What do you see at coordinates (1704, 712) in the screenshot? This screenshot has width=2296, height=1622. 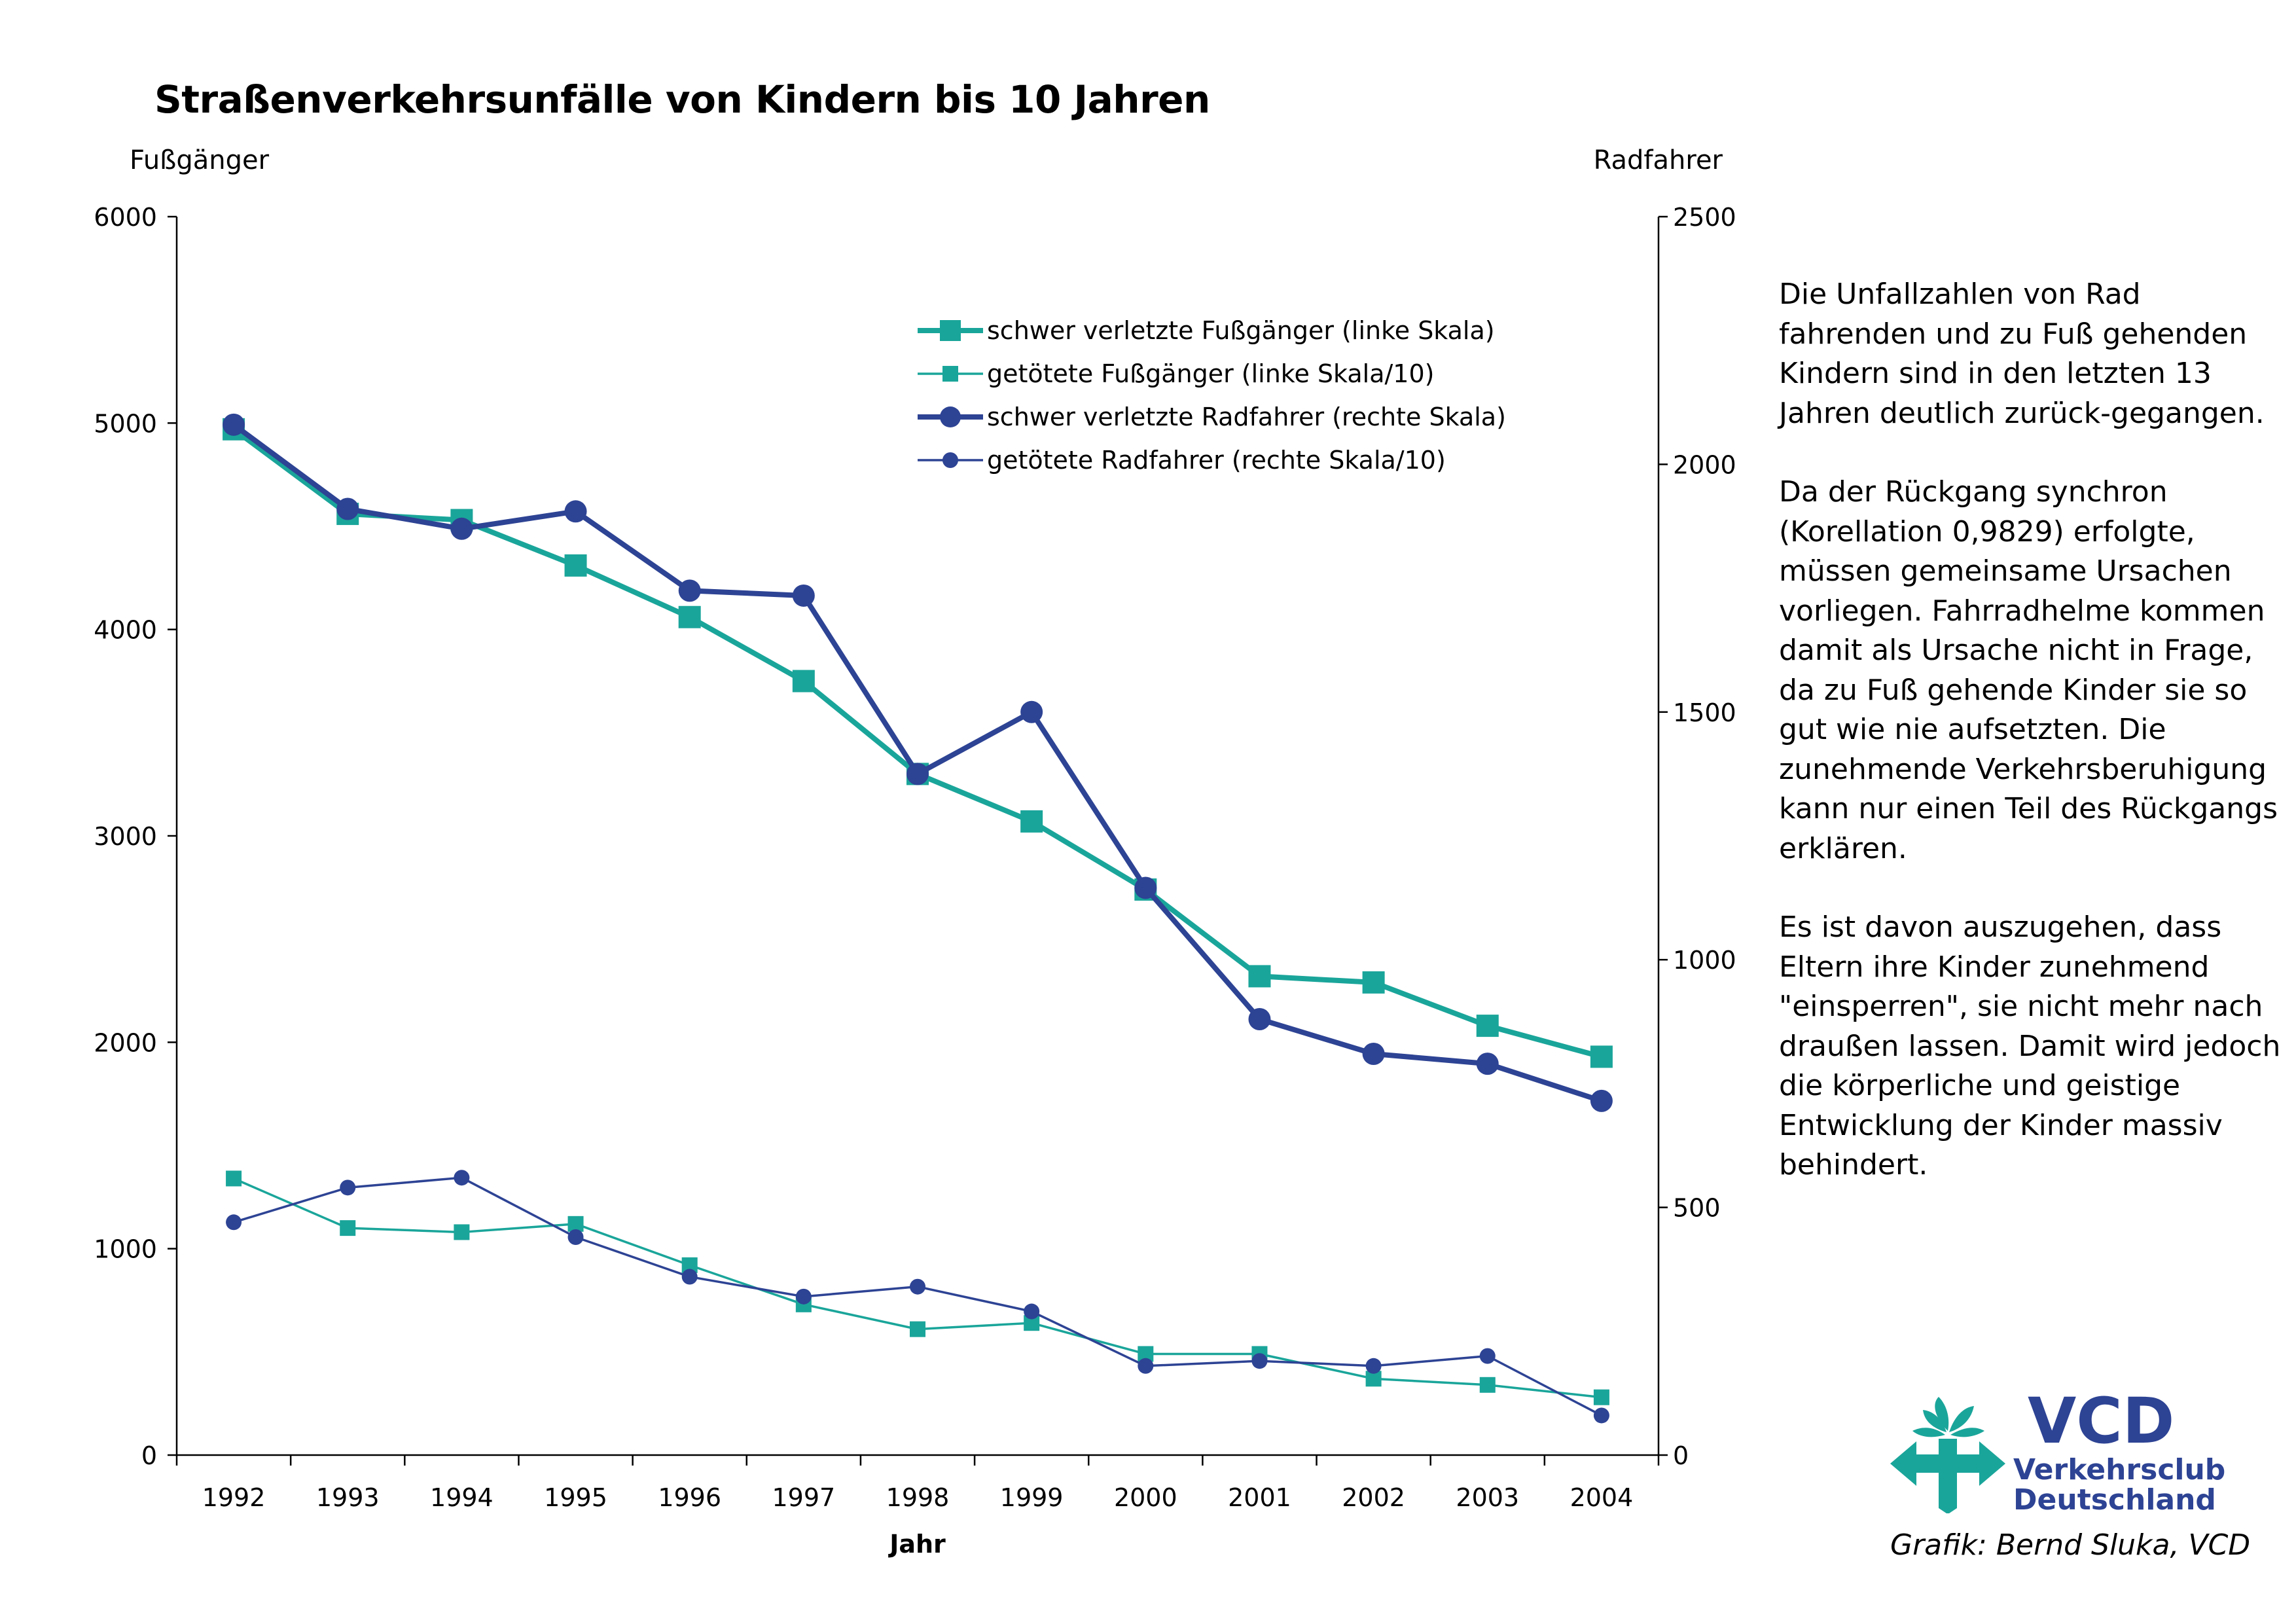 I see `y-tick-label-right: 1500` at bounding box center [1704, 712].